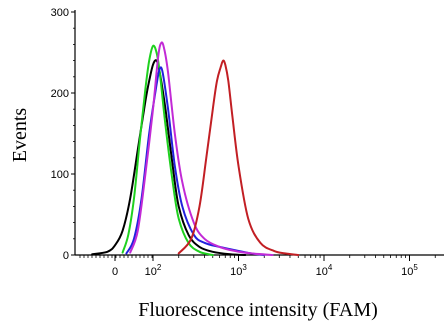  What do you see at coordinates (324, 270) in the screenshot?
I see `x-tick-label: 10⁴` at bounding box center [324, 270].